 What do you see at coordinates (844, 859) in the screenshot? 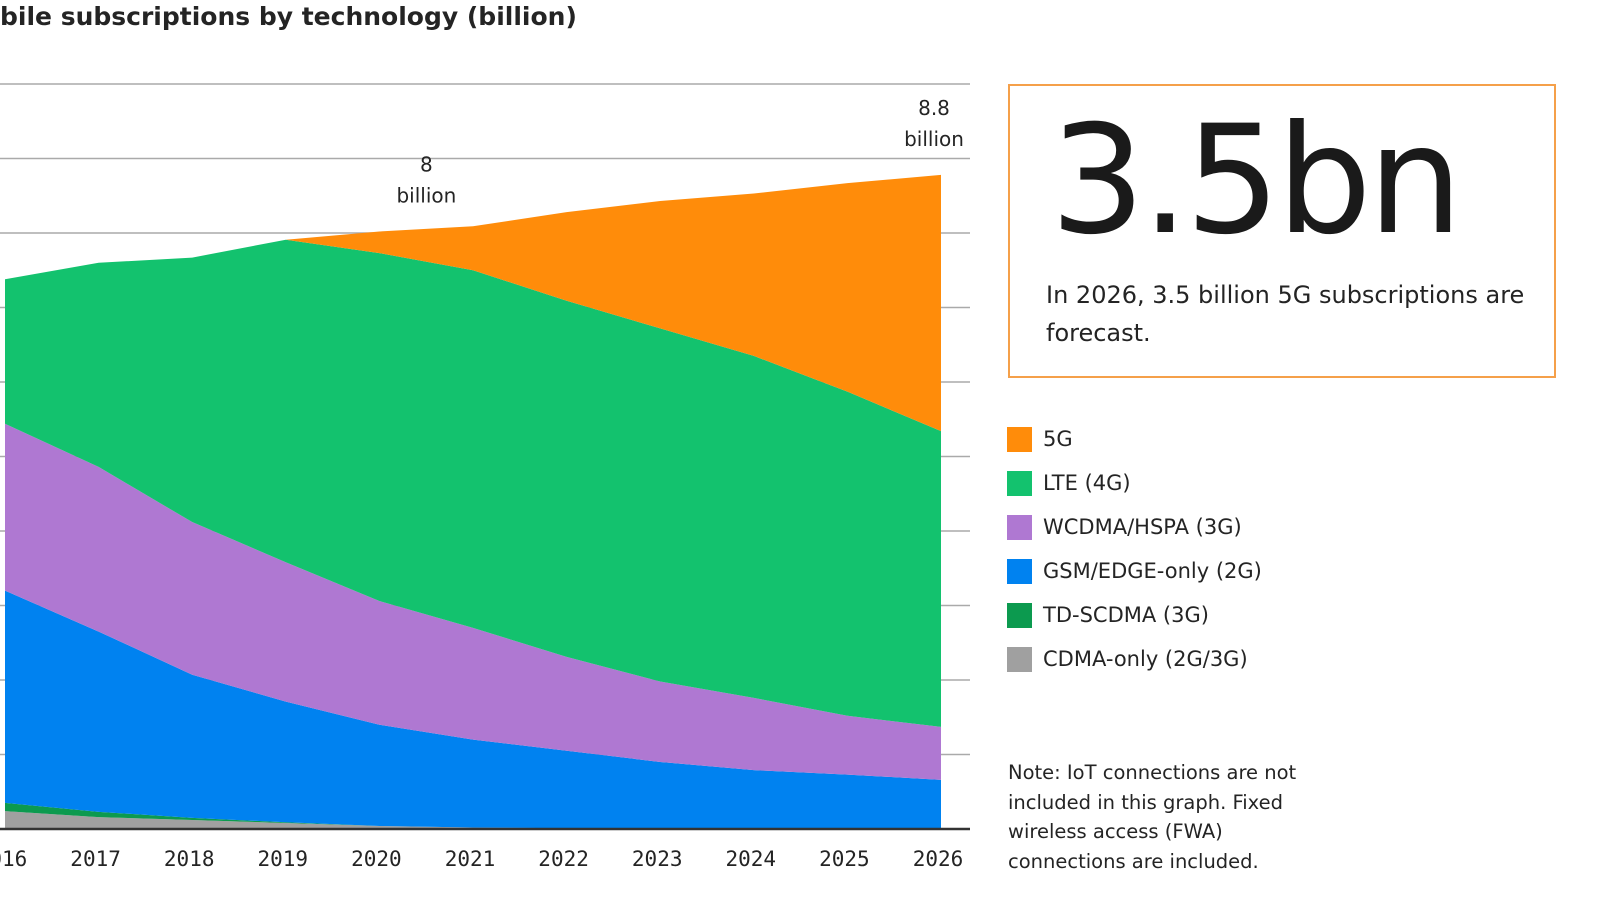
I see `x-tick-label: 2025` at bounding box center [844, 859].